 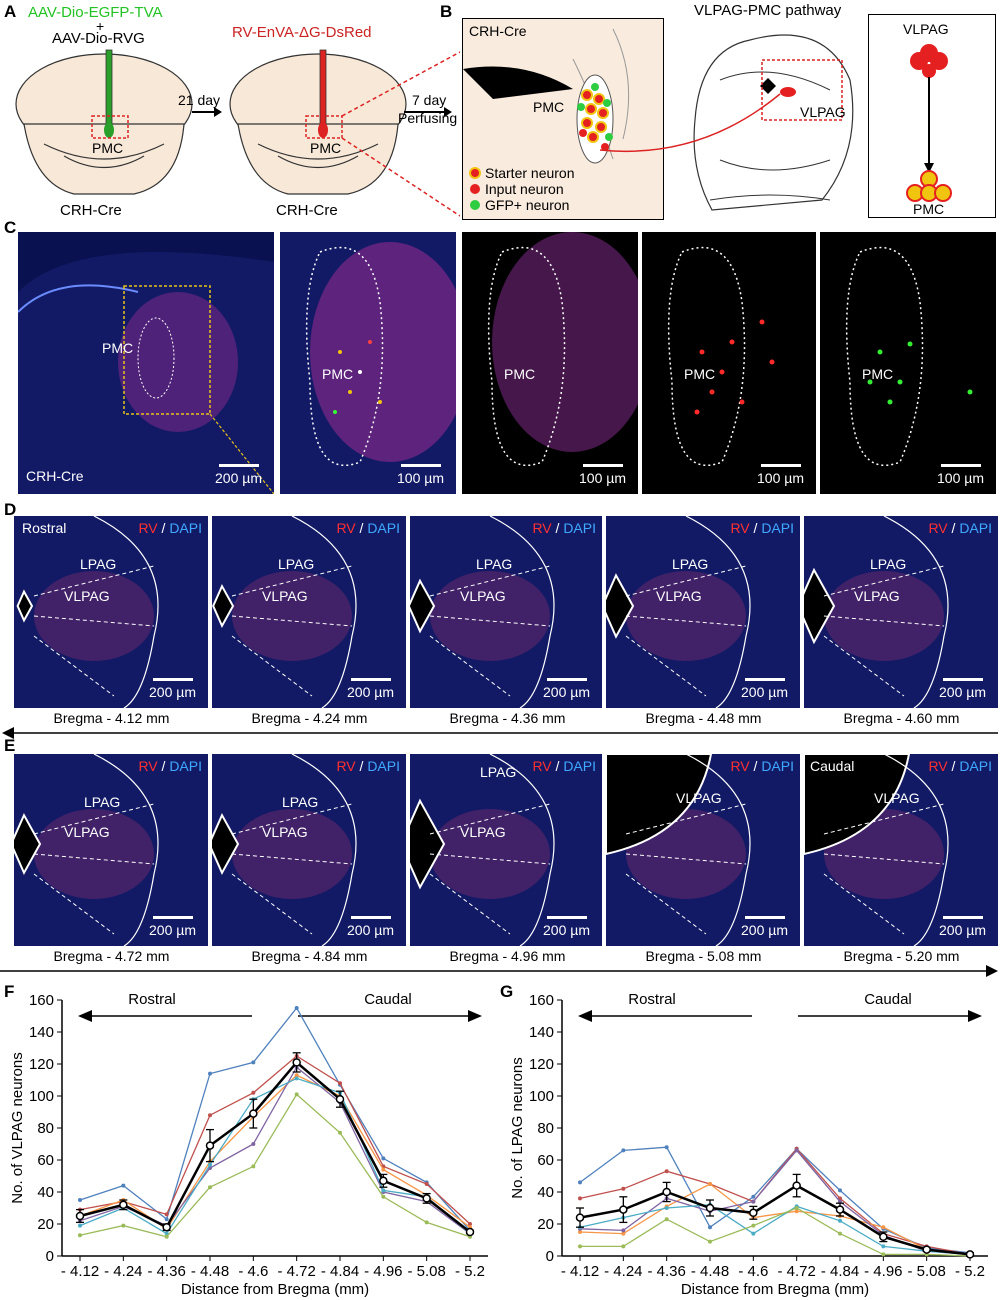 I want to click on vlpag-box, so click(x=802, y=90).